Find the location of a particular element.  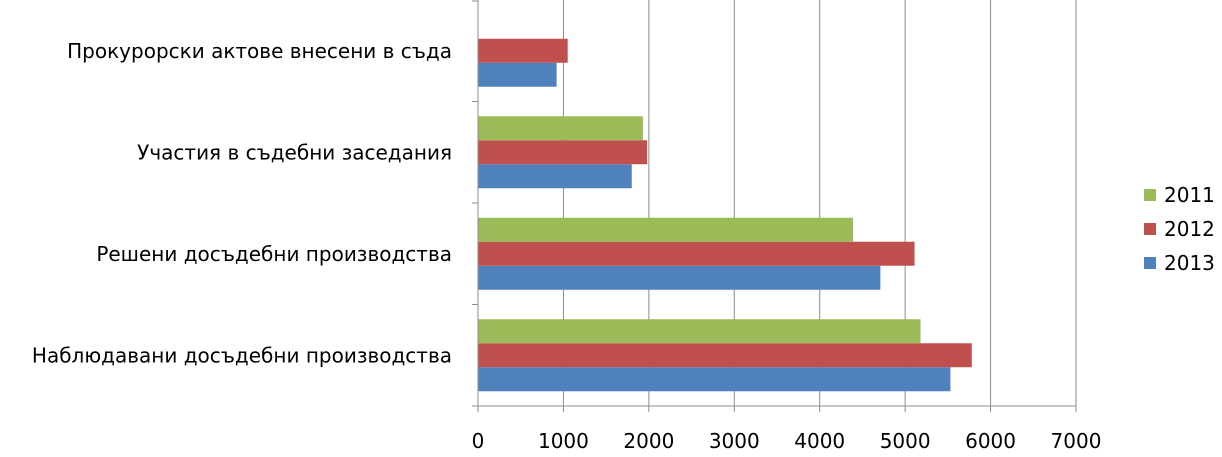

category-label: Участия в съдебни заседания is located at coordinates (294, 152).